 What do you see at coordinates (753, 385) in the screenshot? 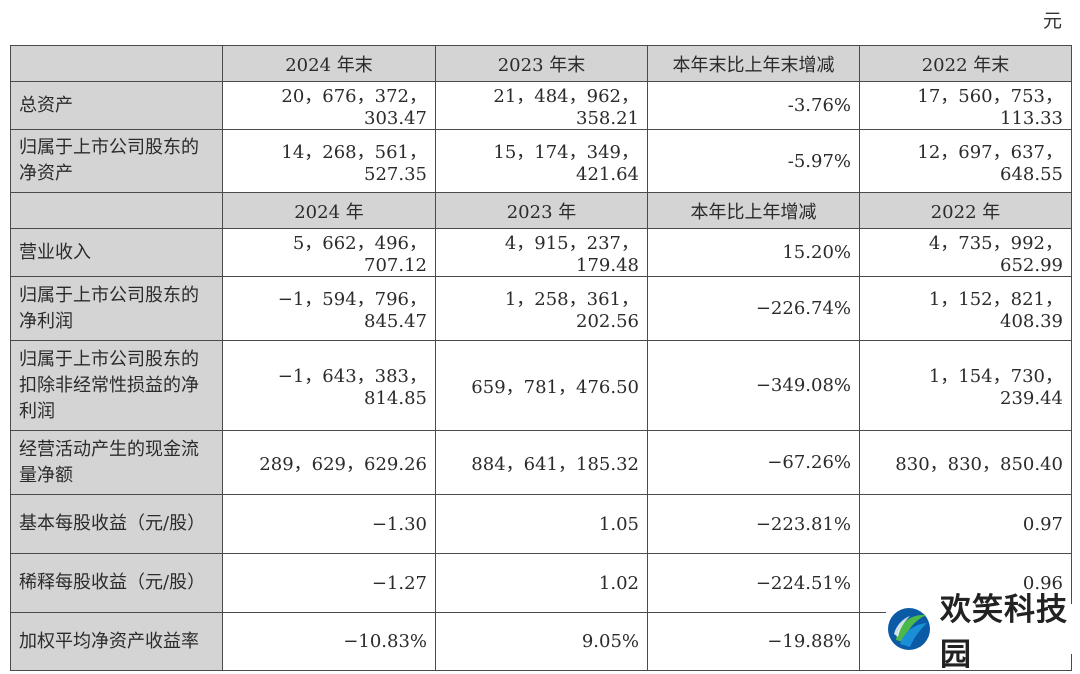
I see `value-cell: −349.08%` at bounding box center [753, 385].